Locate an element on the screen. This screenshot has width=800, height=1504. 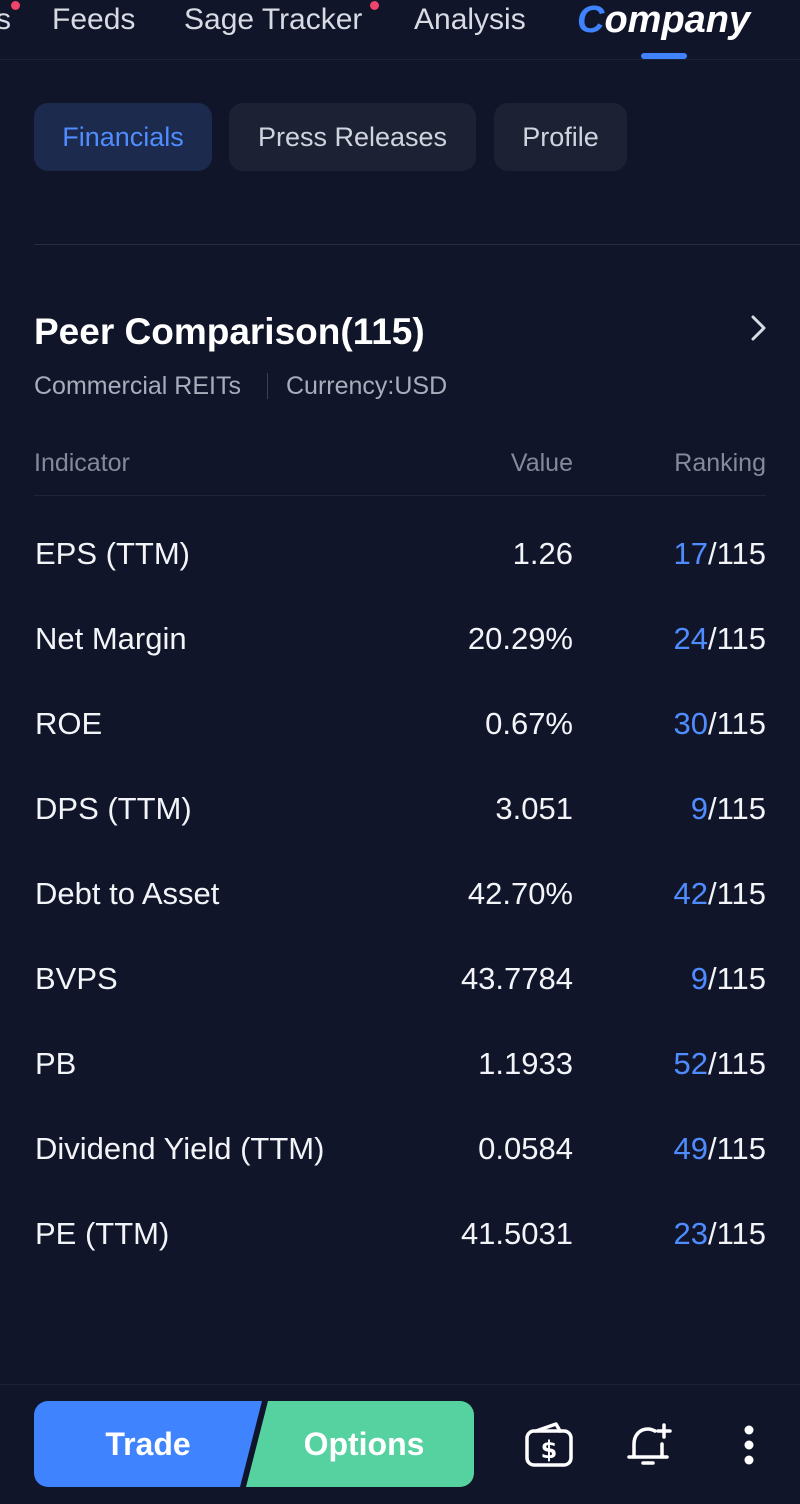
ranking-cell: 49/115 is located at coordinates (719, 1148).